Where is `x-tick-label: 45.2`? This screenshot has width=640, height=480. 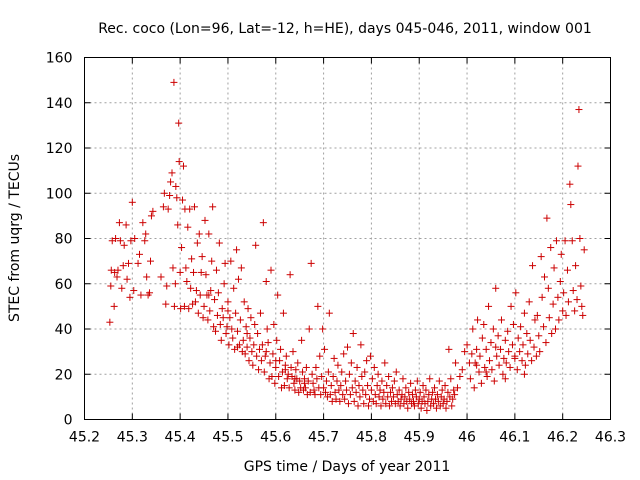
x-tick-label: 45.2 is located at coordinates (84, 438).